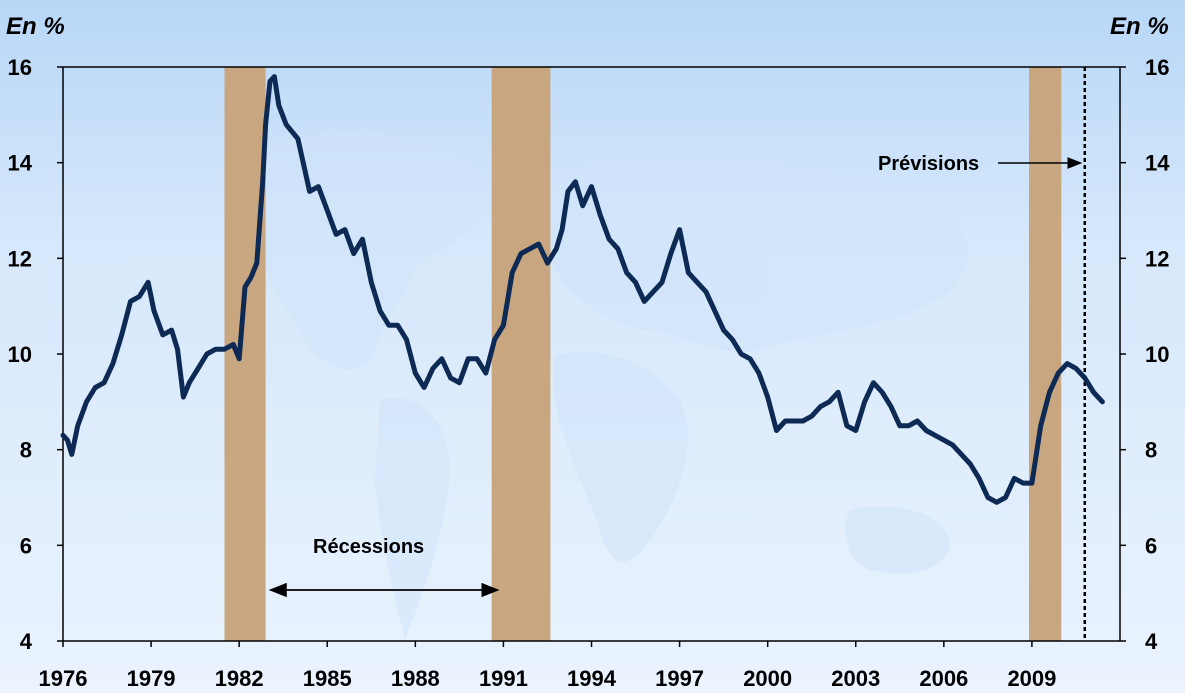 Image resolution: width=1185 pixels, height=693 pixels. Describe the element at coordinates (855, 678) in the screenshot. I see `x-tick-label: 2003` at that location.